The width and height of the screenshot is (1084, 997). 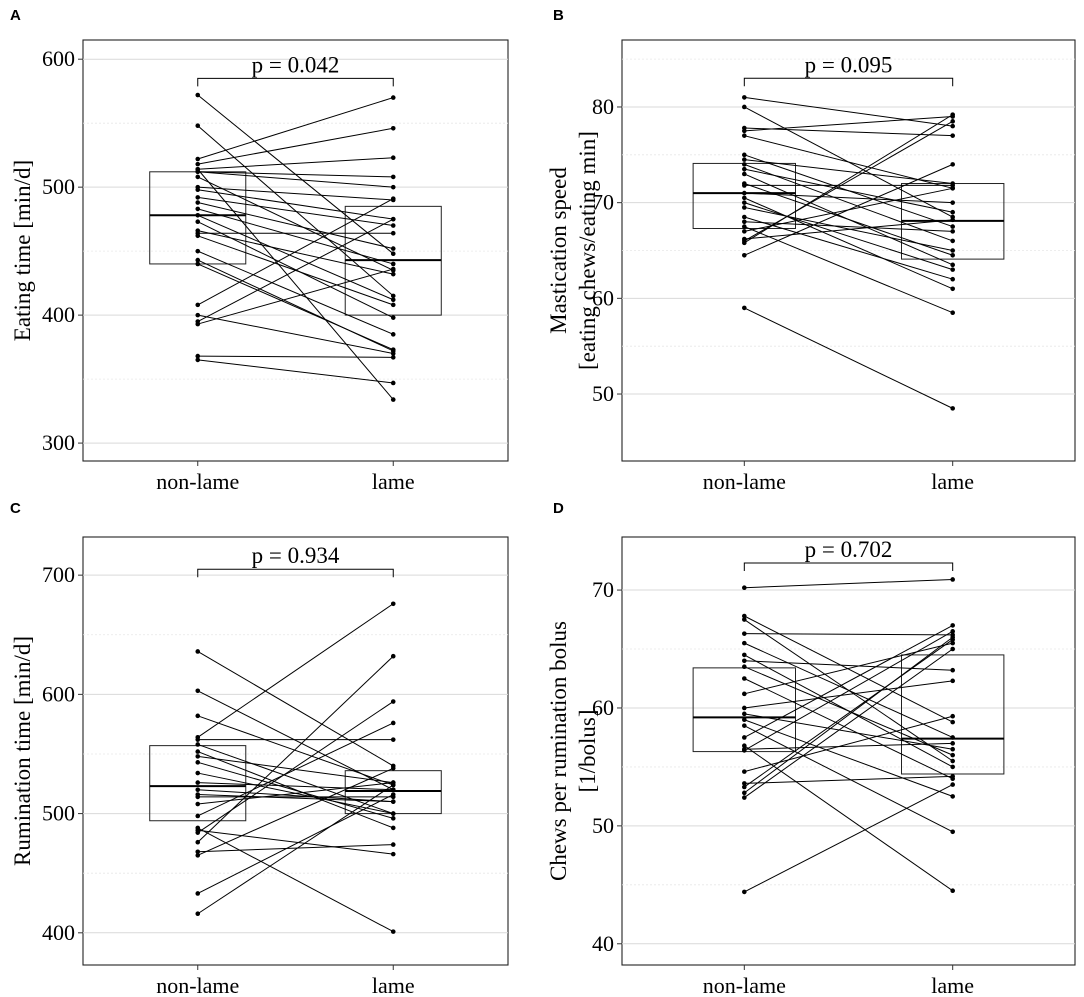 What do you see at coordinates (603, 943) in the screenshot?
I see `y-tick-label: 40` at bounding box center [603, 943].